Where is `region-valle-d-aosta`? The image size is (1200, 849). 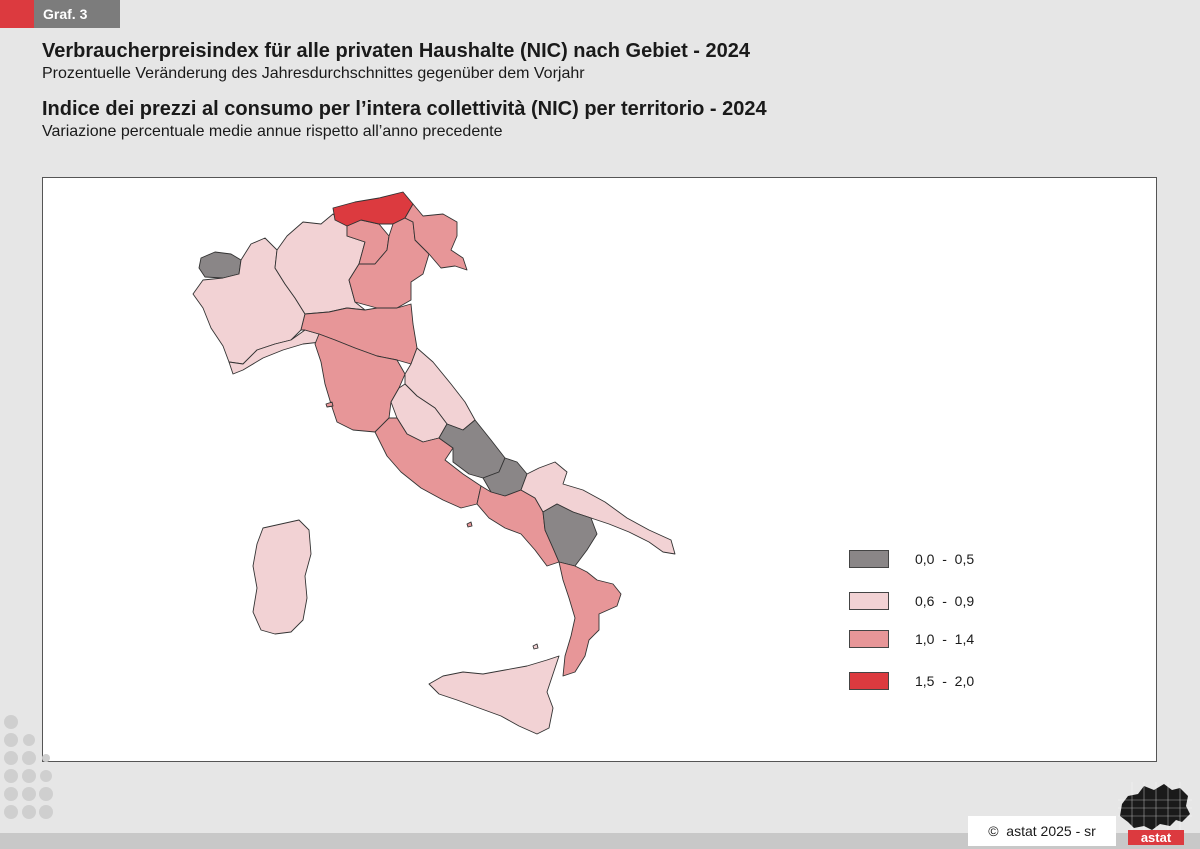
region-valle-d-aosta is located at coordinates (220, 265).